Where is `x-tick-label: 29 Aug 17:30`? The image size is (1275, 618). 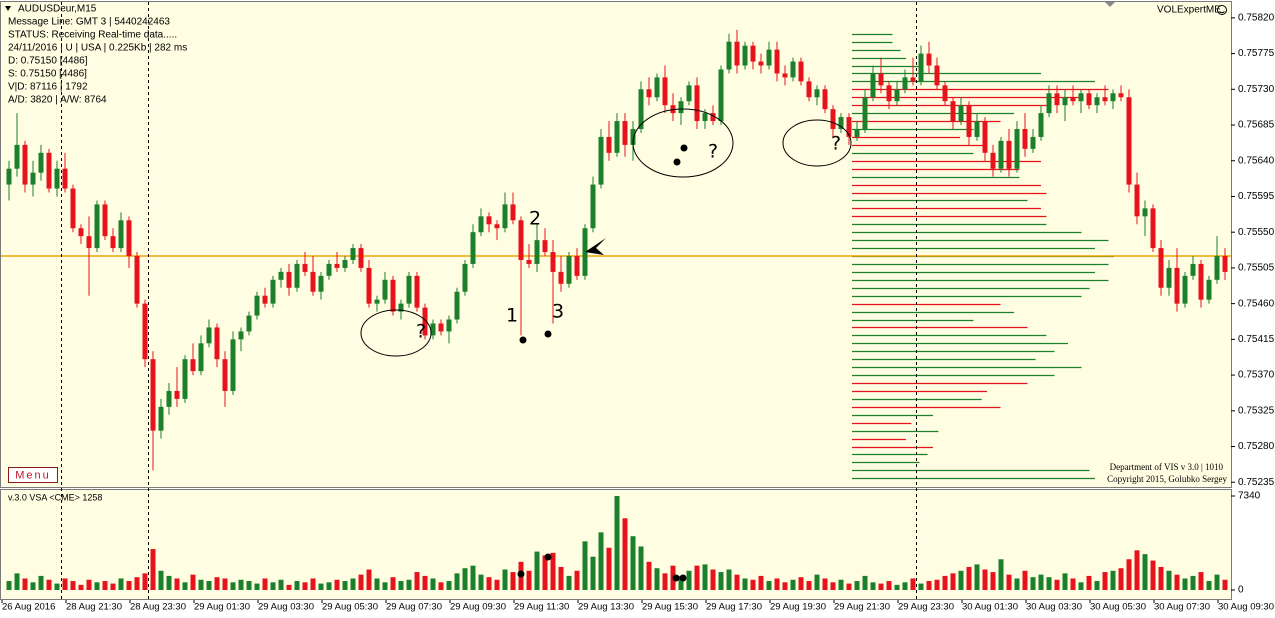 x-tick-label: 29 Aug 17:30 is located at coordinates (734, 607).